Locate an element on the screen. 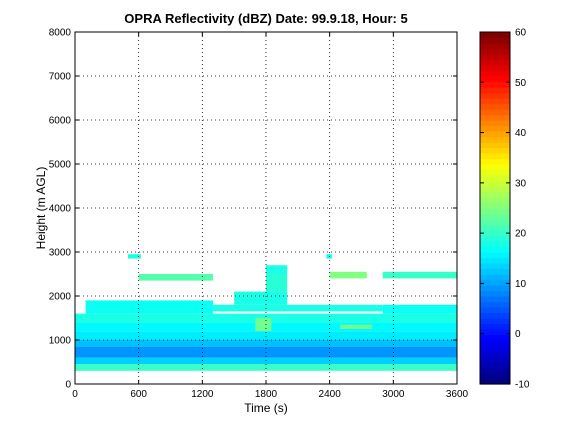  x-tick-label: 600 is located at coordinates (138, 394).